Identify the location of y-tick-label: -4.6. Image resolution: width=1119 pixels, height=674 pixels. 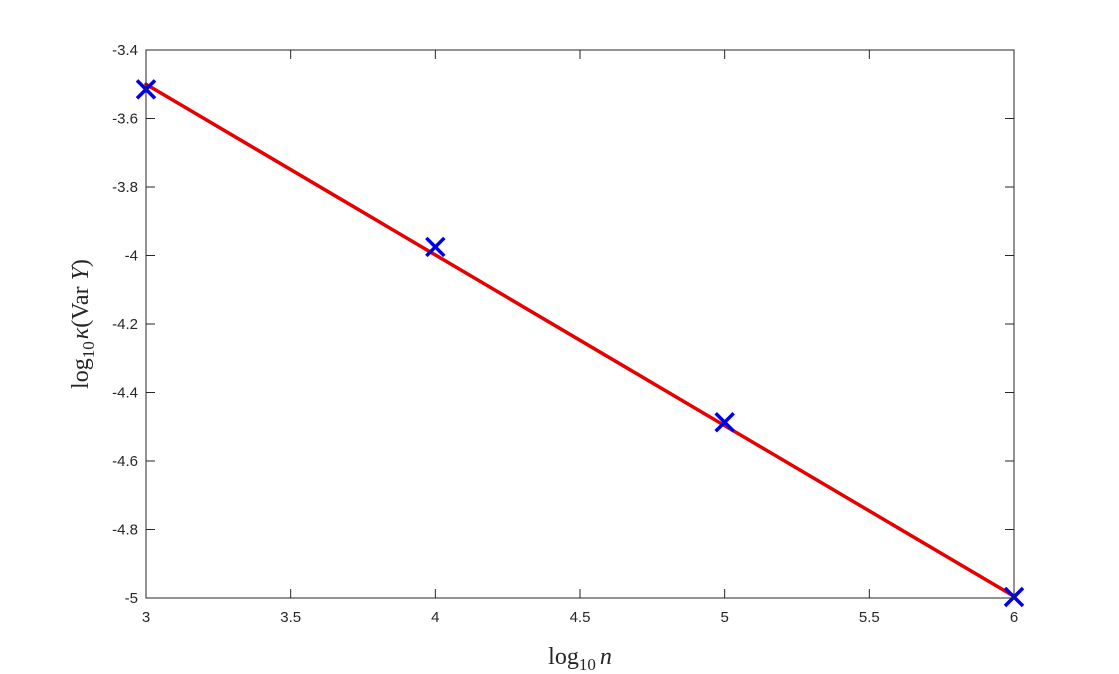
(125, 461).